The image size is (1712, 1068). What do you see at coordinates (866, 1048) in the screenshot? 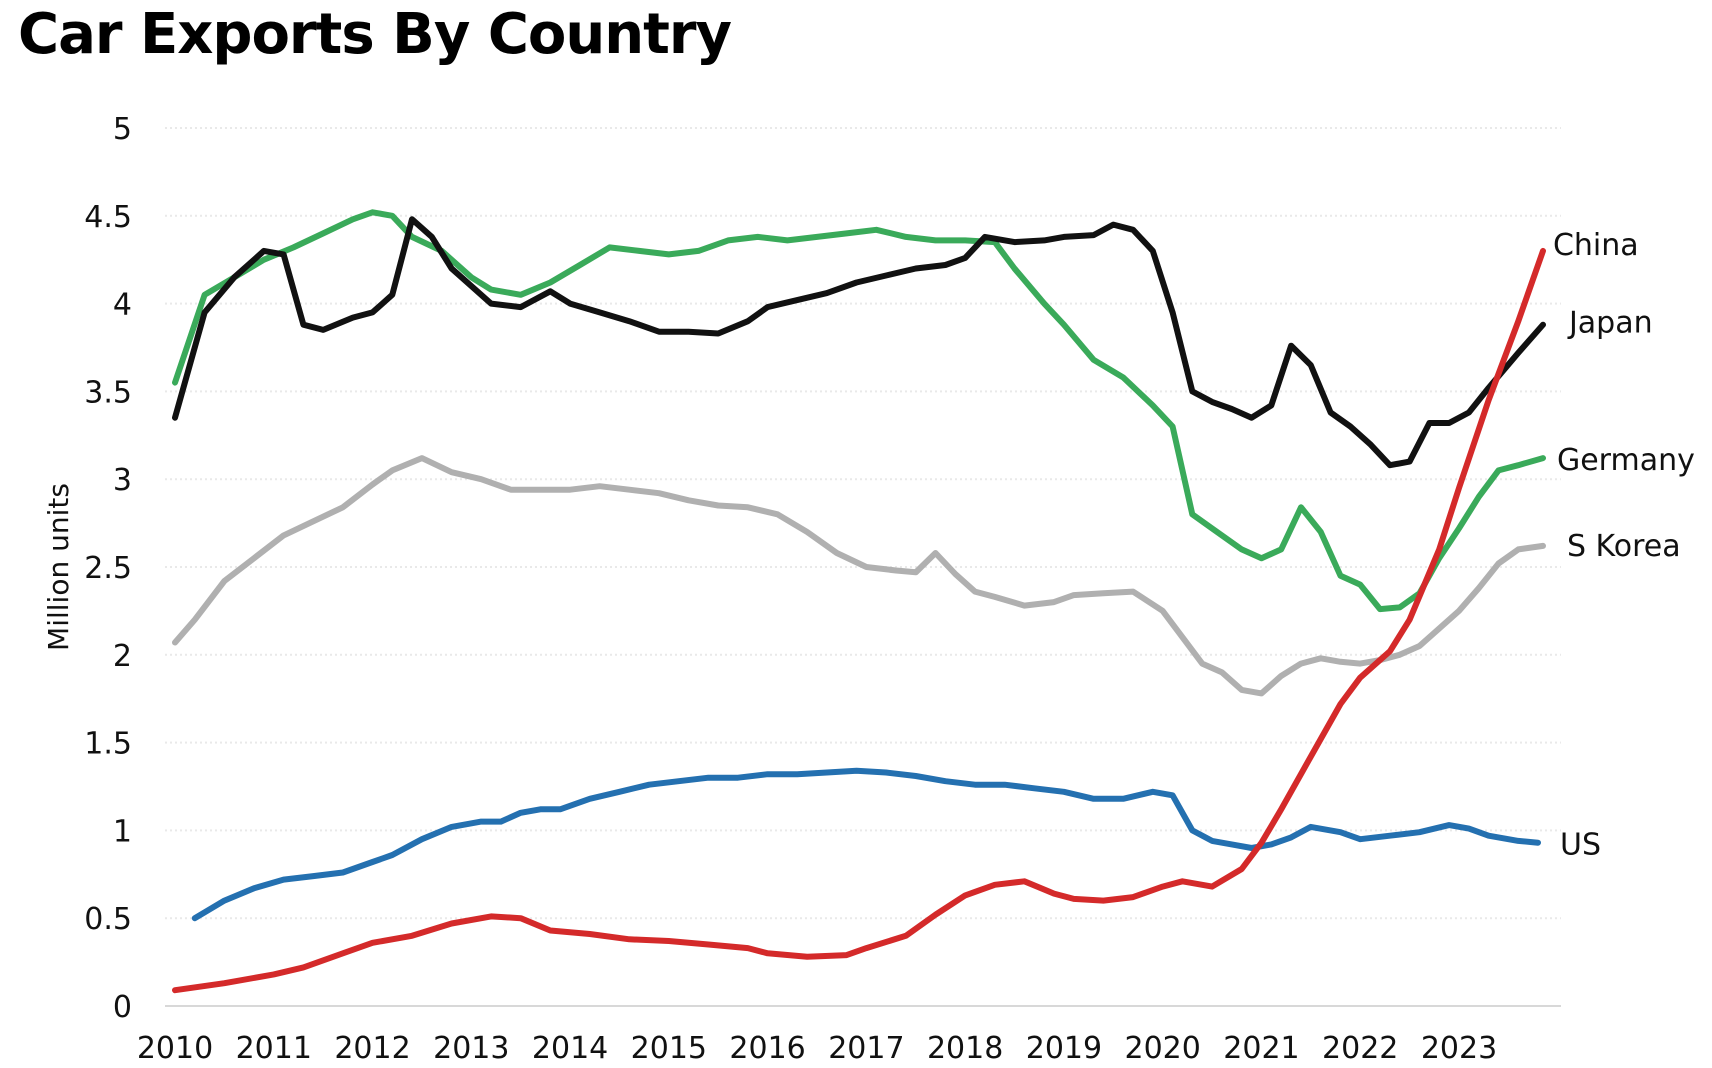
I see `x-tick-label: 2017` at bounding box center [866, 1048].